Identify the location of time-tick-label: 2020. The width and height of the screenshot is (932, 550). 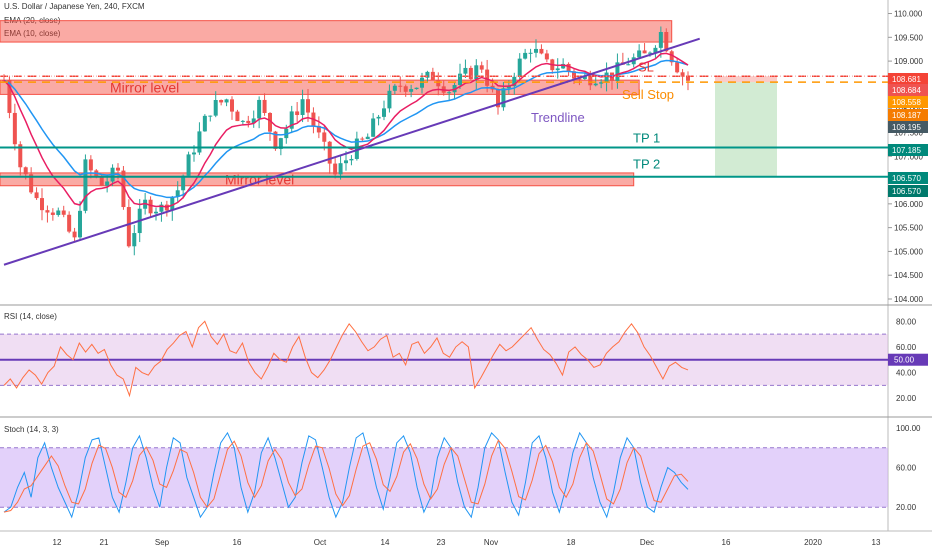
(813, 542).